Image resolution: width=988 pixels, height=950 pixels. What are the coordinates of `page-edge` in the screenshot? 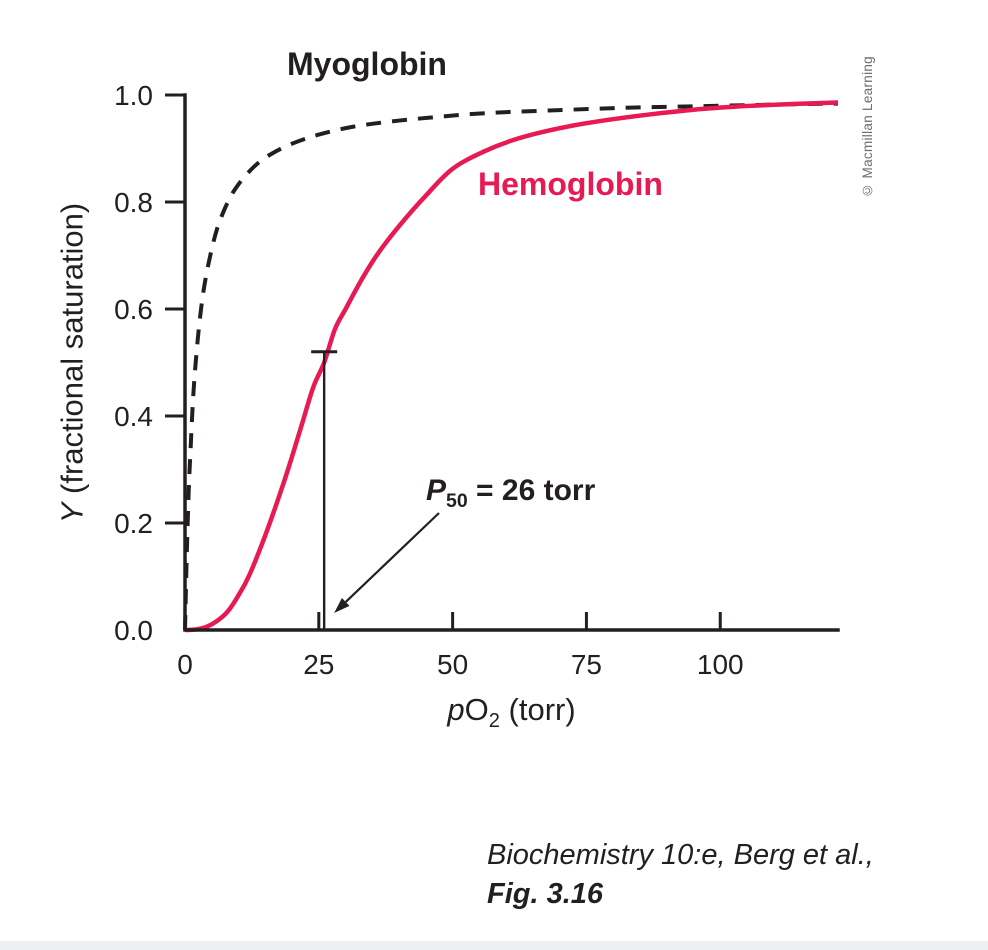 It's located at (494, 945).